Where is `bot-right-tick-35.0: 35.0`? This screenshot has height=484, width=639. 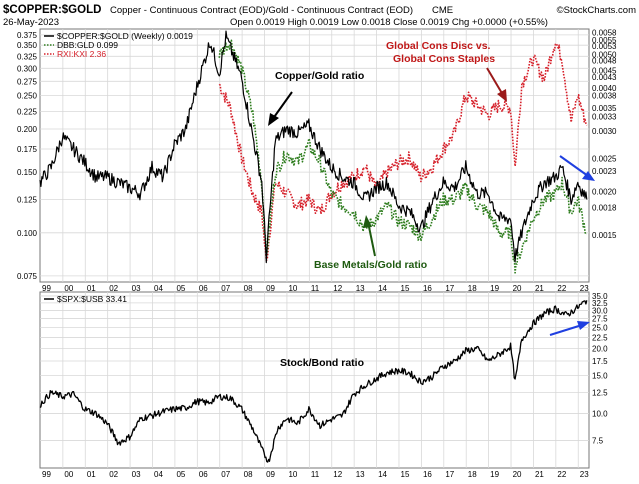
bot-right-tick-35.0: 35.0 is located at coordinates (600, 296).